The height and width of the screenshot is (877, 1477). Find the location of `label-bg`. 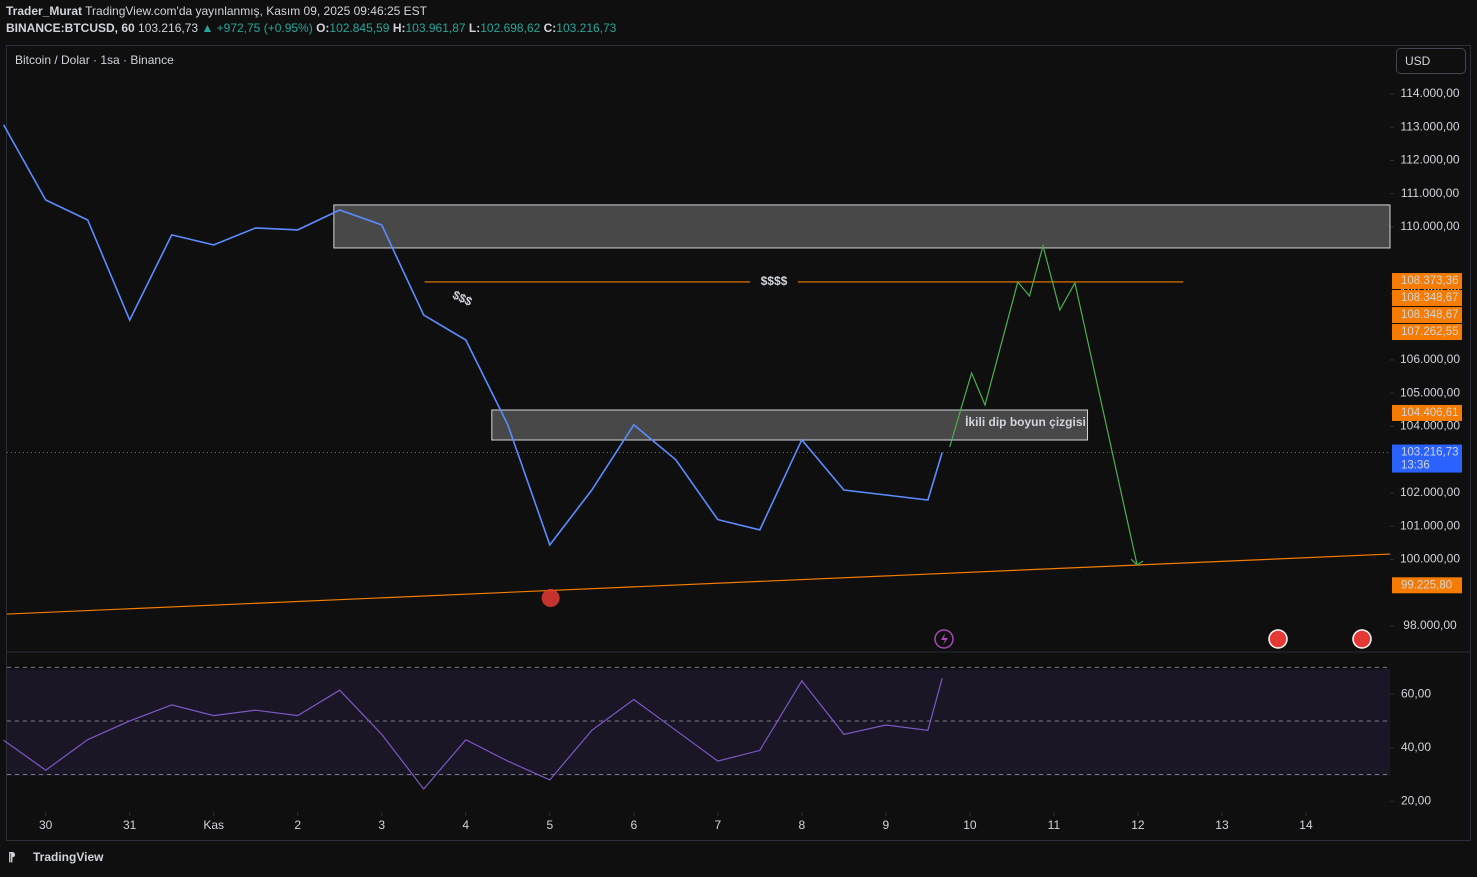

label-bg is located at coordinates (773, 281).